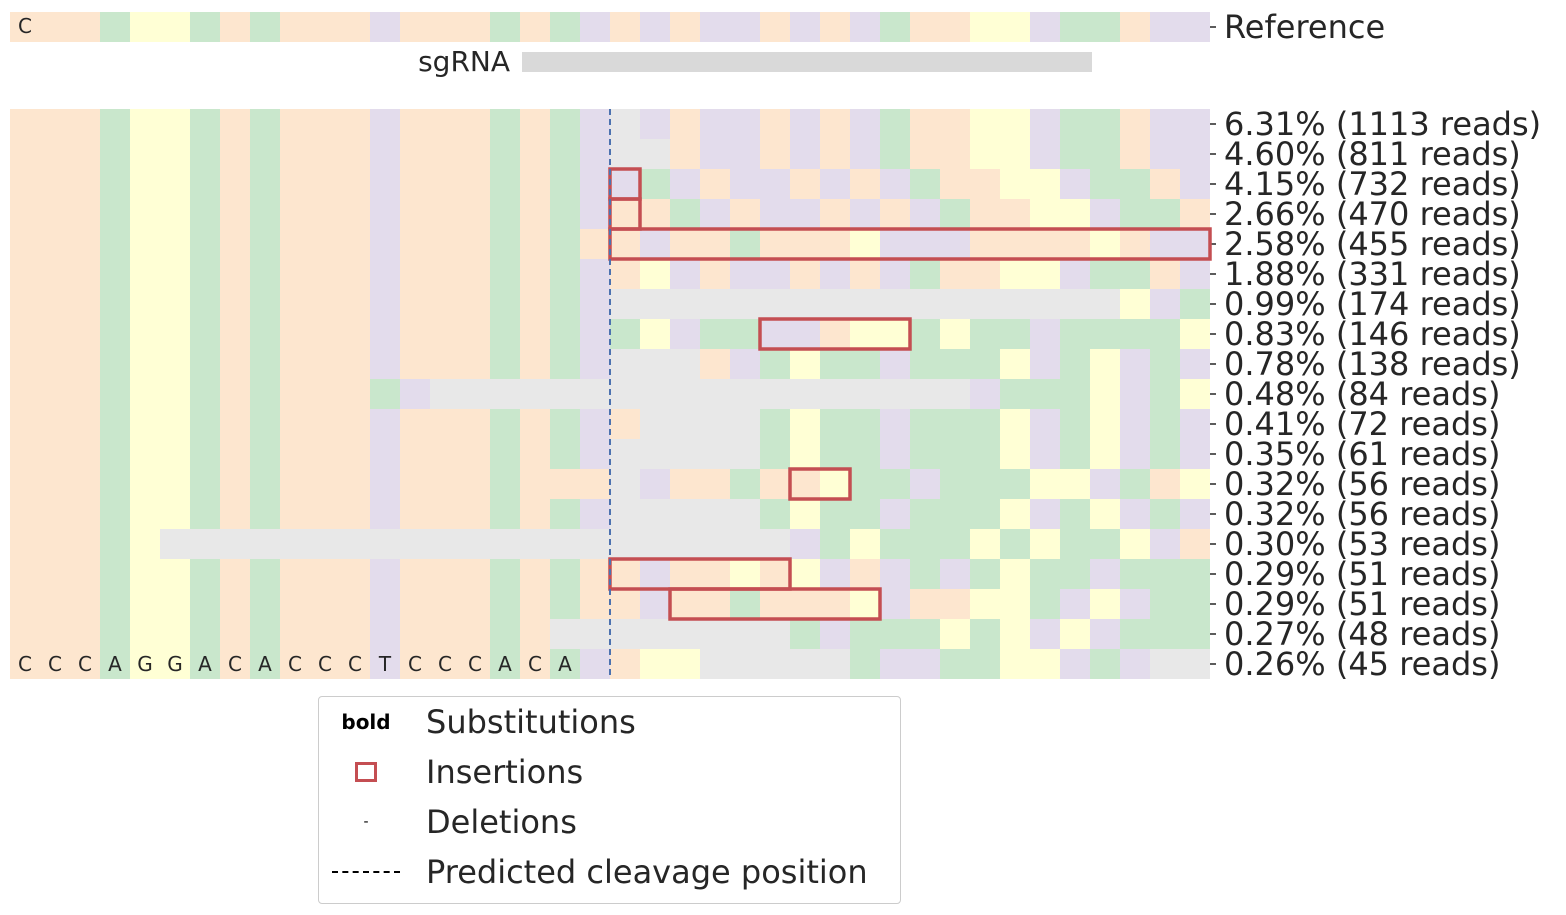 The width and height of the screenshot is (1566, 915). What do you see at coordinates (1362, 574) in the screenshot?
I see `row-label: 0.29% (51 reads)` at bounding box center [1362, 574].